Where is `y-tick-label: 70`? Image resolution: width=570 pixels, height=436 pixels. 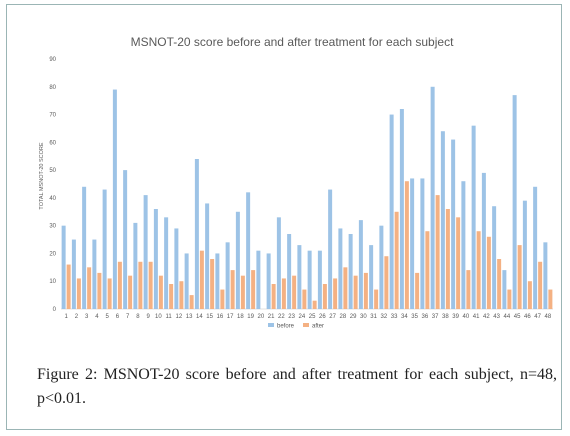 y-tick-label: 70 is located at coordinates (52, 116).